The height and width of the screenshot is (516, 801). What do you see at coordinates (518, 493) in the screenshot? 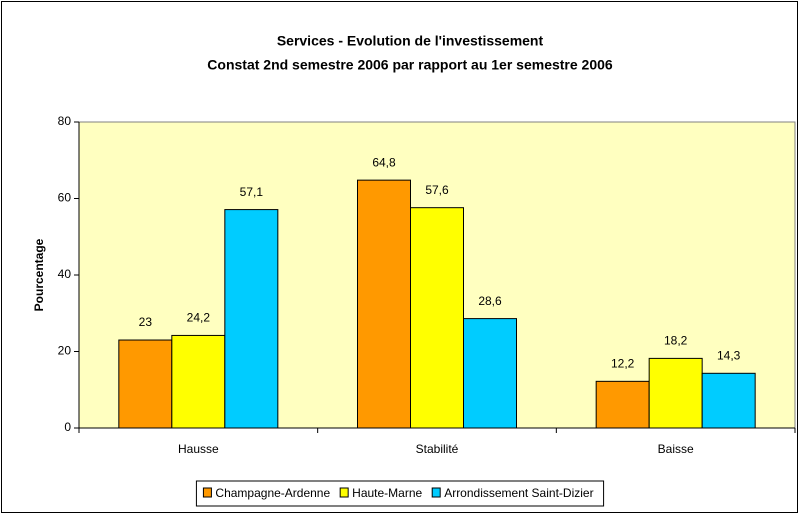
I see `legend-label: Arrondissement Saint-Dizier` at bounding box center [518, 493].